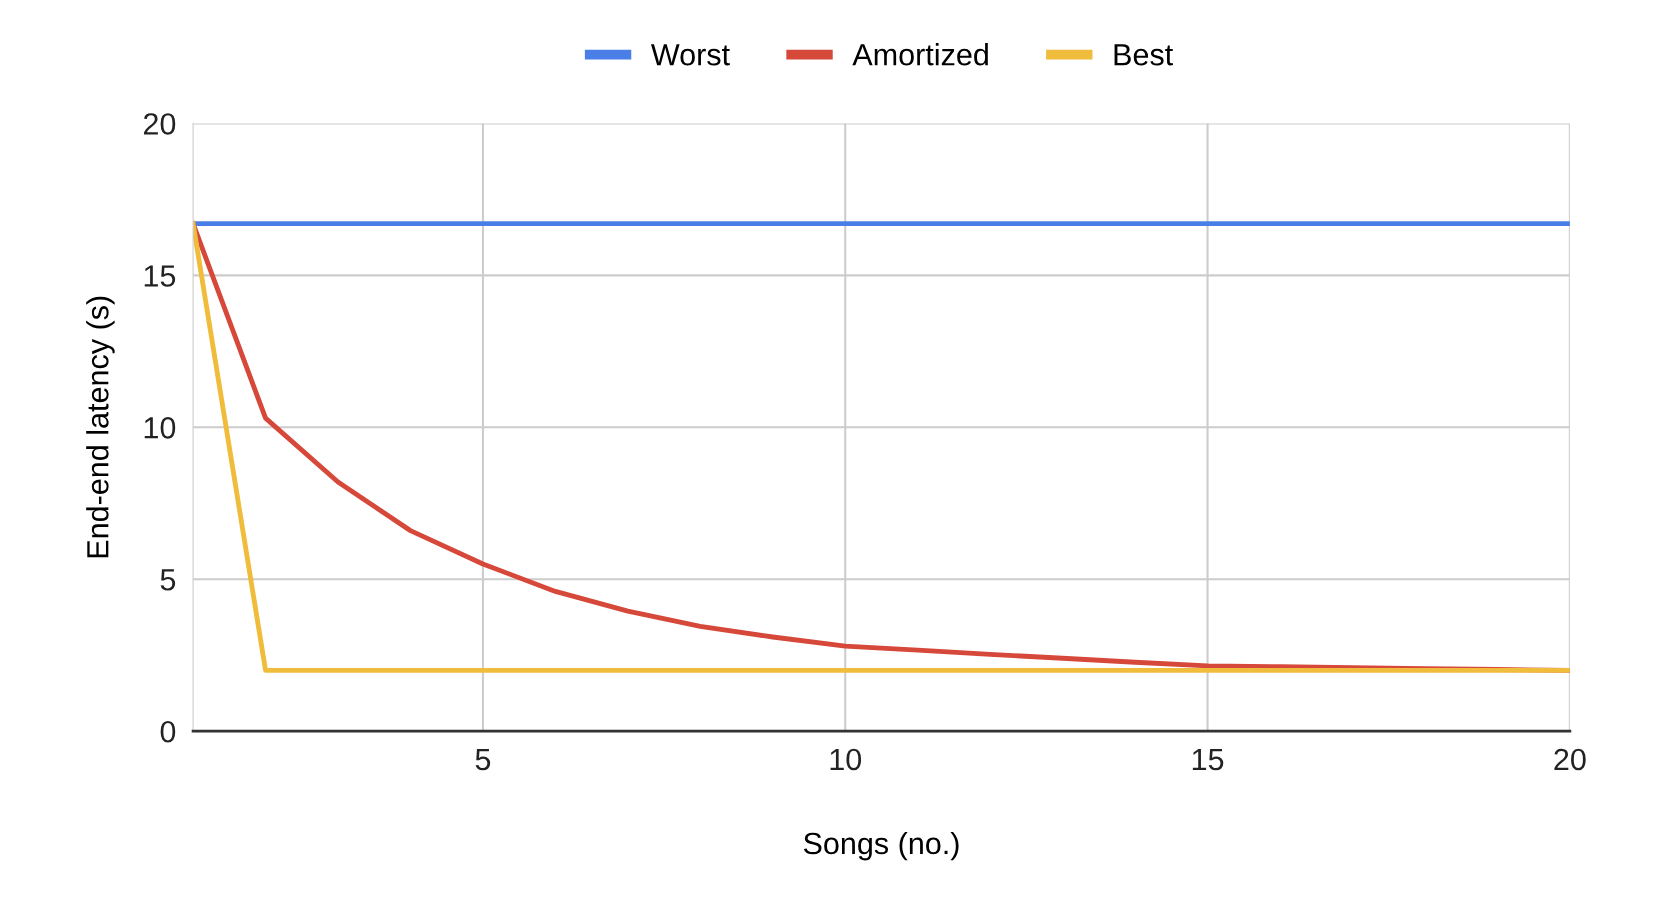 The width and height of the screenshot is (1679, 914). What do you see at coordinates (846, 759) in the screenshot?
I see `x-tick-label: 10` at bounding box center [846, 759].